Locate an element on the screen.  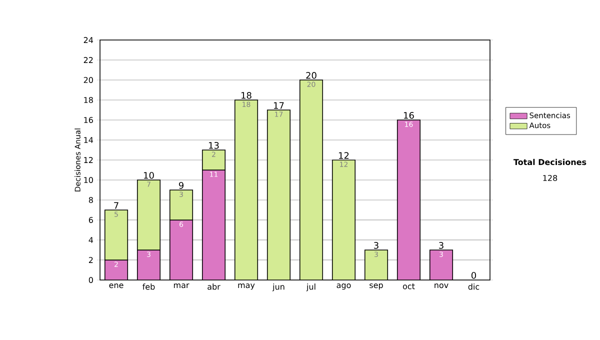
y-tick-label: 2 is located at coordinates (90, 260).